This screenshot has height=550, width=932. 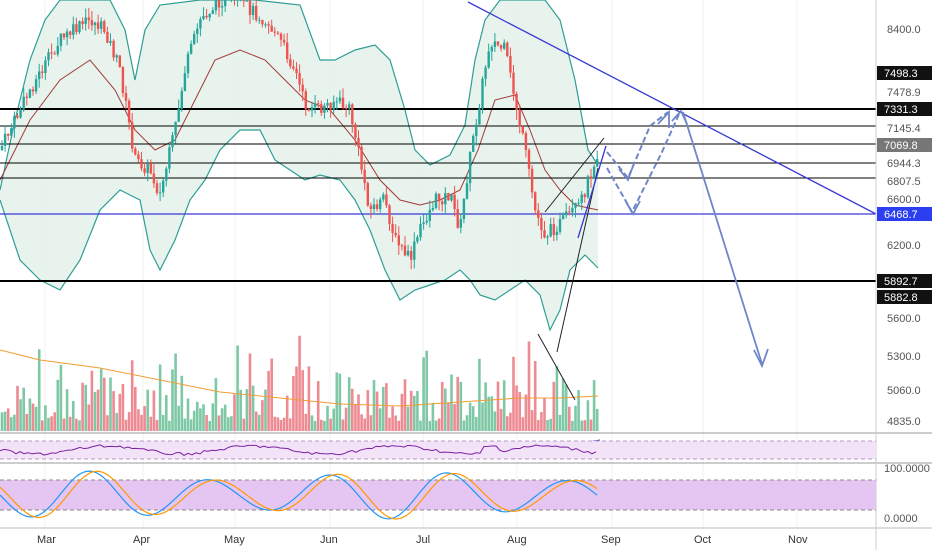 I want to click on time-axis: Mar Apr May Jun Jul Aug Sep Oct Nov, so click(x=422, y=540).